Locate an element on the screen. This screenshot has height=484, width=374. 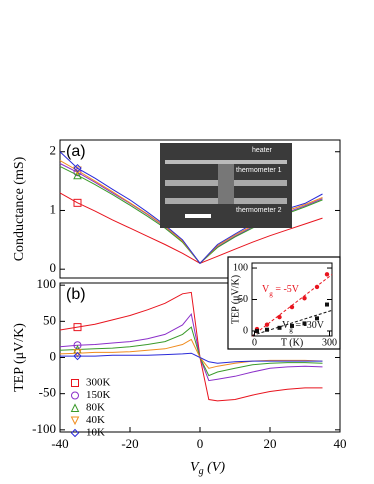
x-tick-label: 40 is located at coordinates (340, 443).